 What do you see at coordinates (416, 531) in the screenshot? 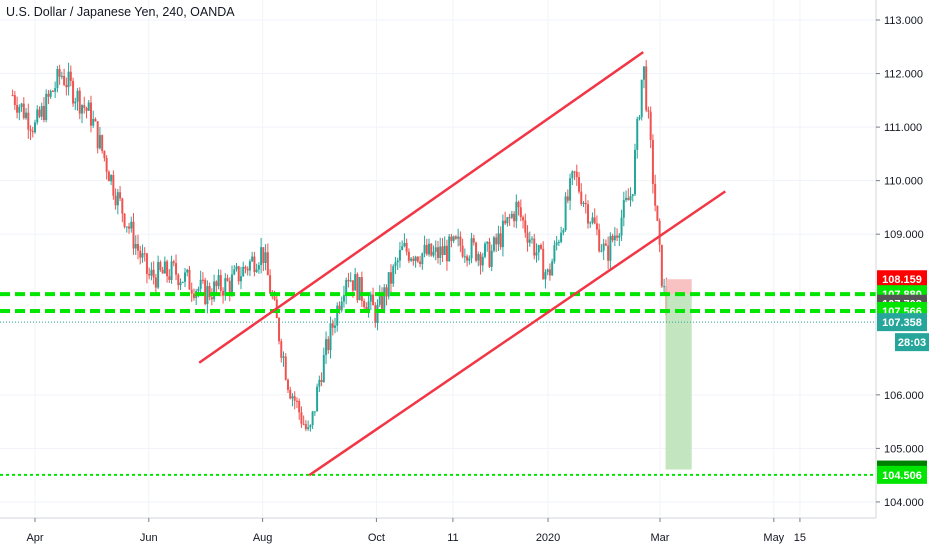
I see `time-axis: Apr Jun Aug Oct 11 2020 Mar May 15` at bounding box center [416, 531].